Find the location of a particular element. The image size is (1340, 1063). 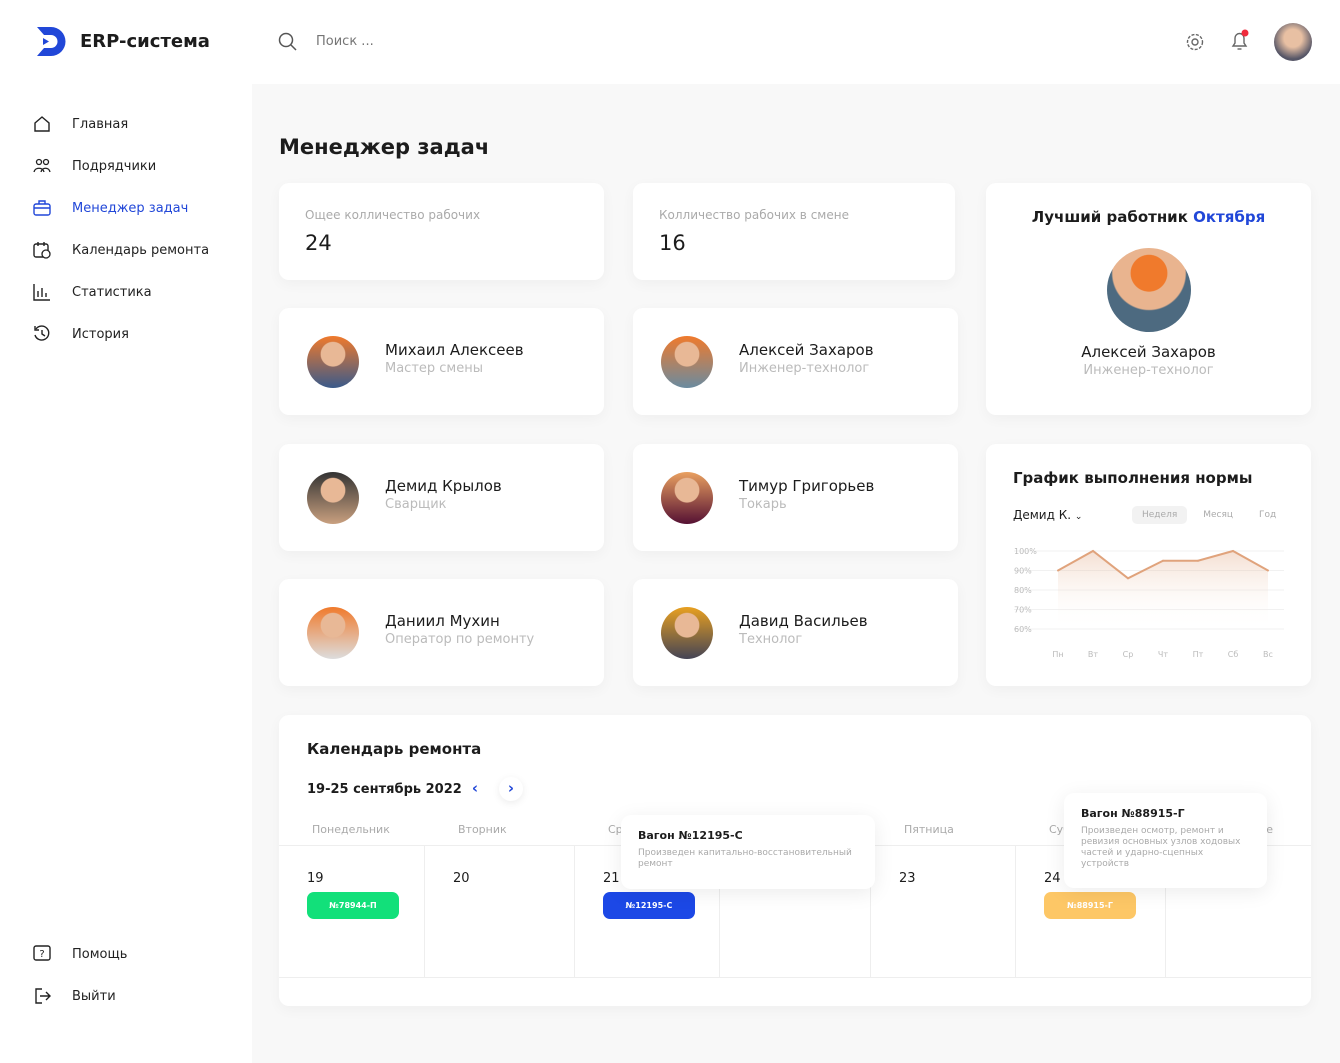

divider is located at coordinates (795, 977).